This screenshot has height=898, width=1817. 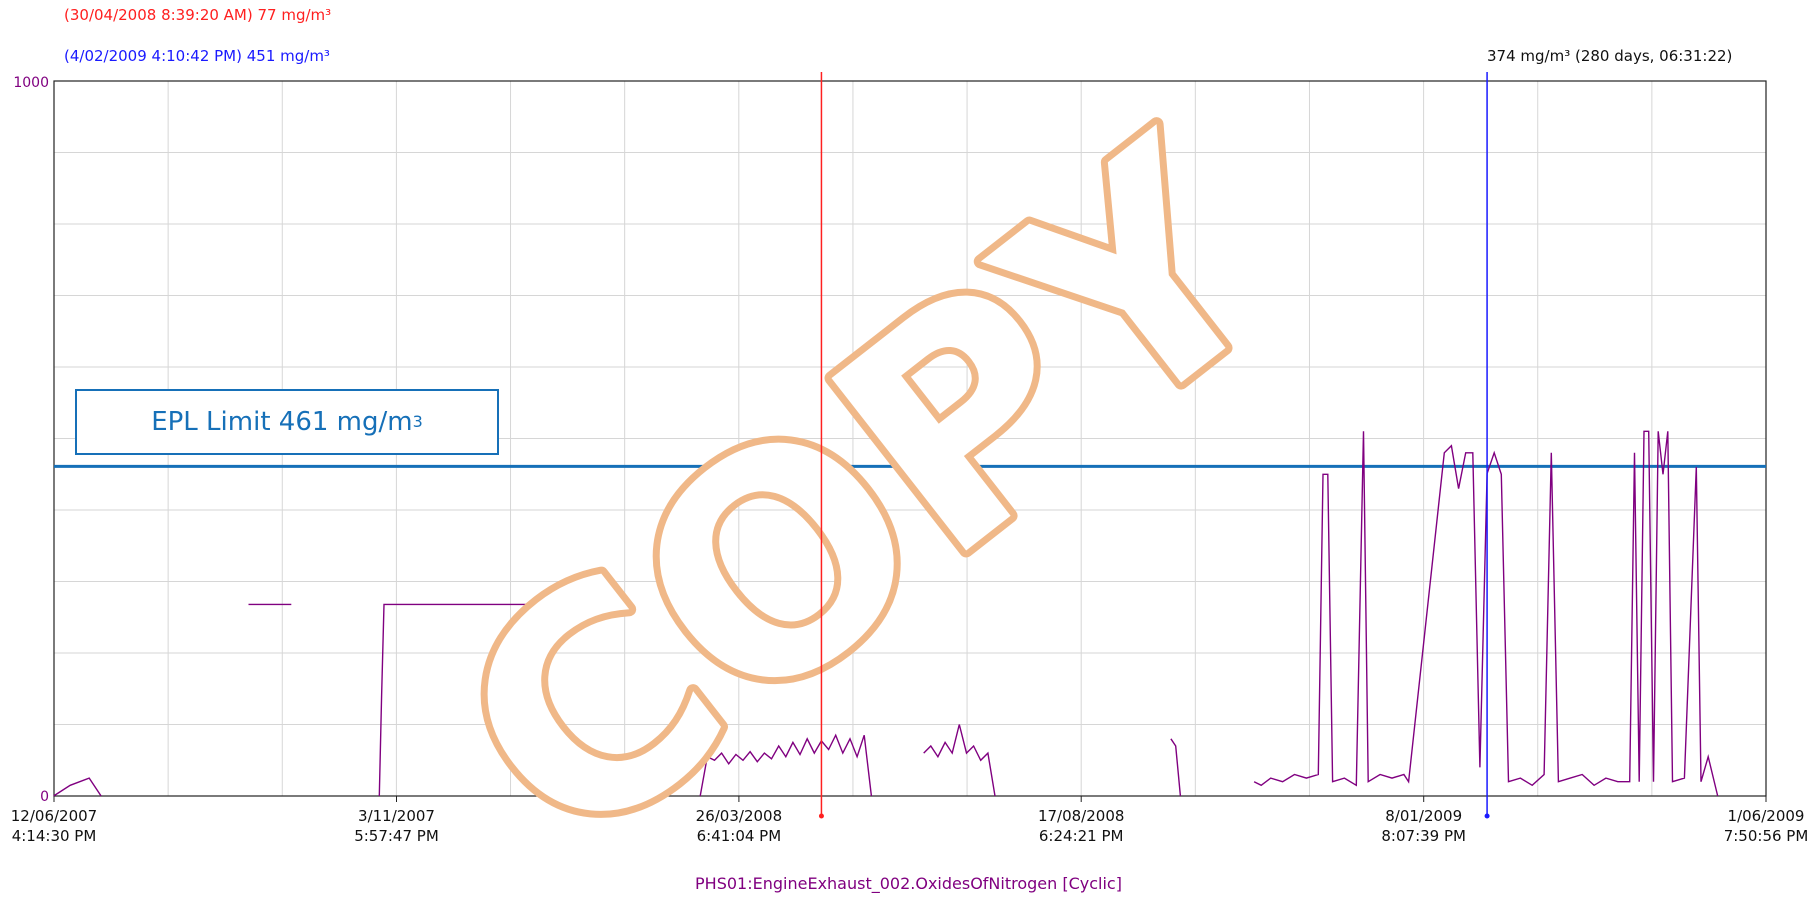 I want to click on x-tick-label-time: 4:14:30 PM, so click(x=54, y=836).